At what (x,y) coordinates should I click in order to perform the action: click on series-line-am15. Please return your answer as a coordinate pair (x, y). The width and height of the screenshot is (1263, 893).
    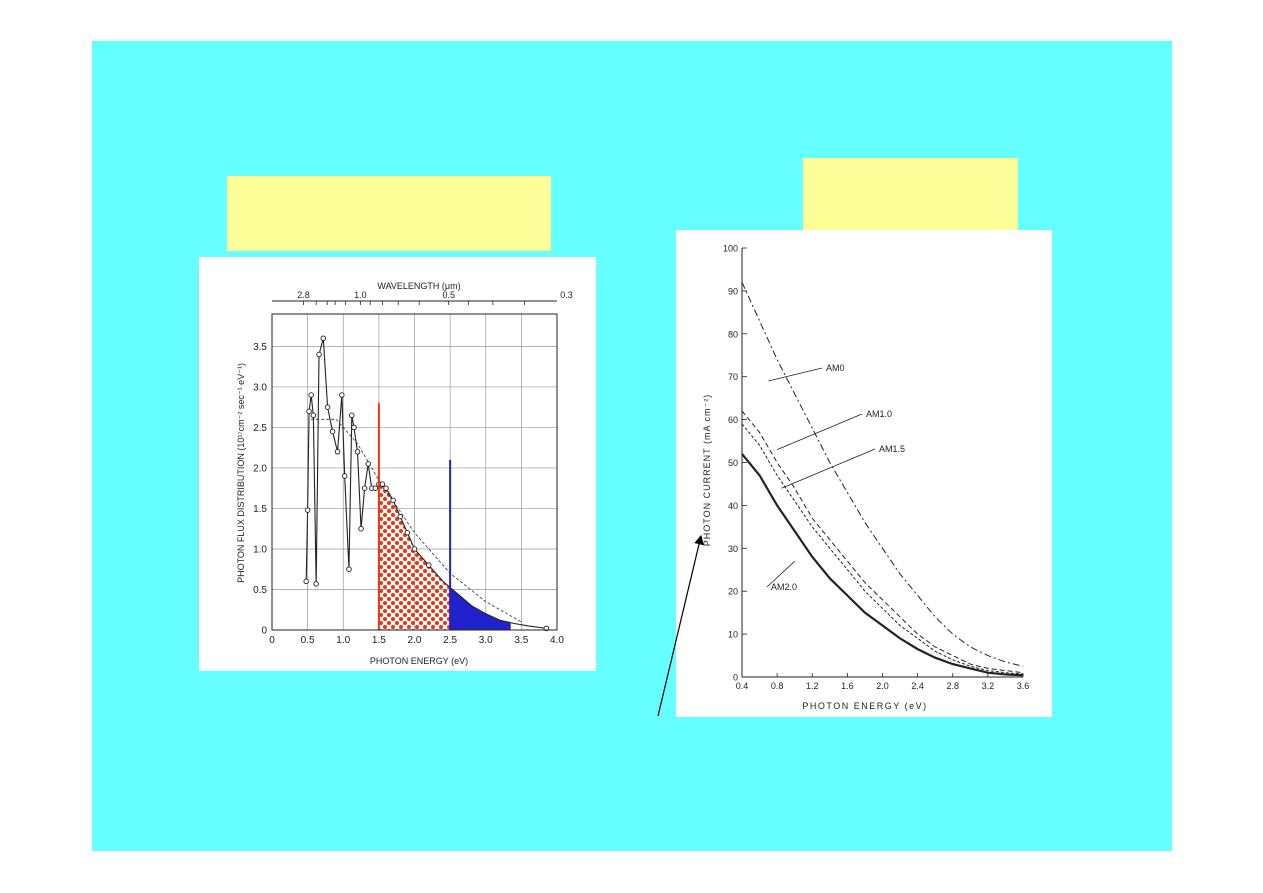
    Looking at the image, I should click on (882, 549).